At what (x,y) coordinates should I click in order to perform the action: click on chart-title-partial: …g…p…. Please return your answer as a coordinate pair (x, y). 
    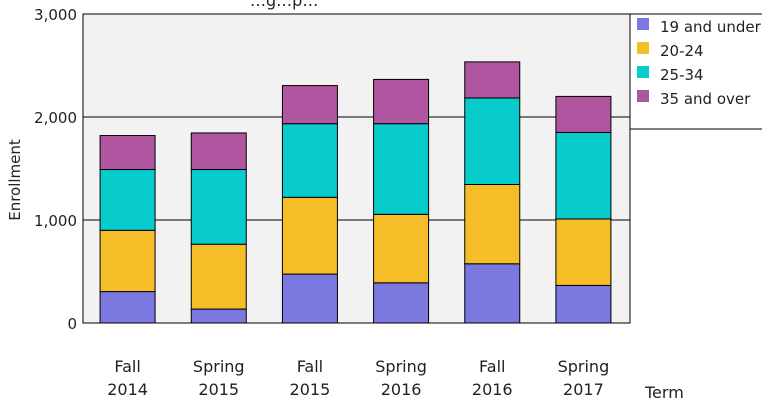
    Looking at the image, I should click on (284, 5).